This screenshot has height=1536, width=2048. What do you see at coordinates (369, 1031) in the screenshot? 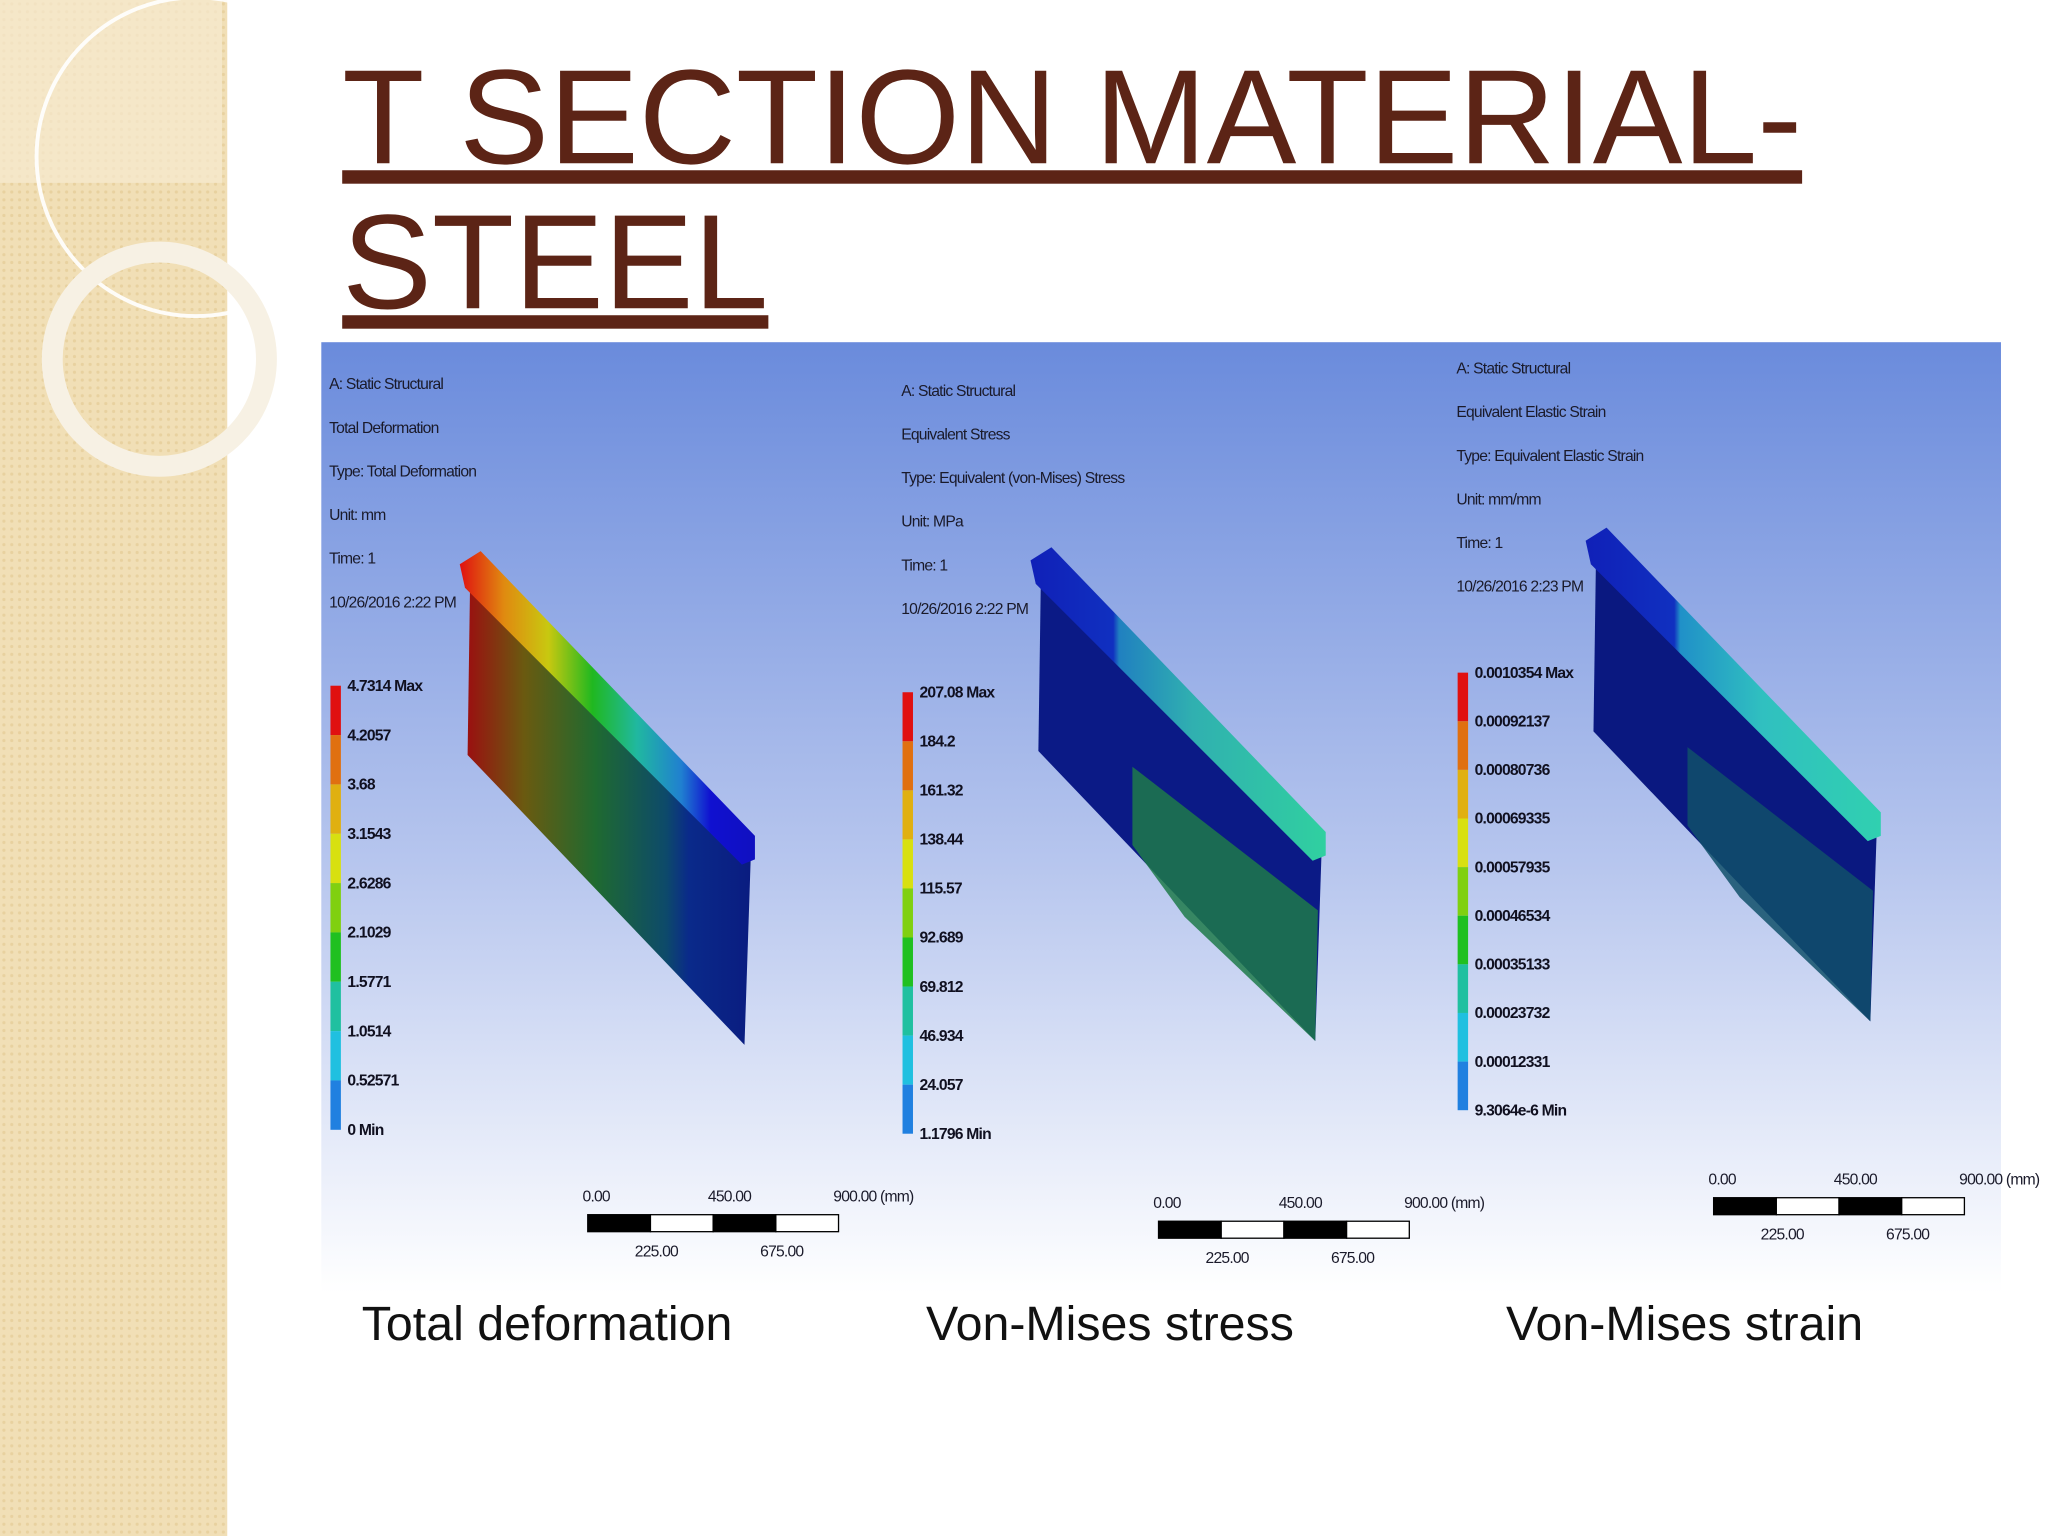
I see `legend-label: 1.0514` at bounding box center [369, 1031].